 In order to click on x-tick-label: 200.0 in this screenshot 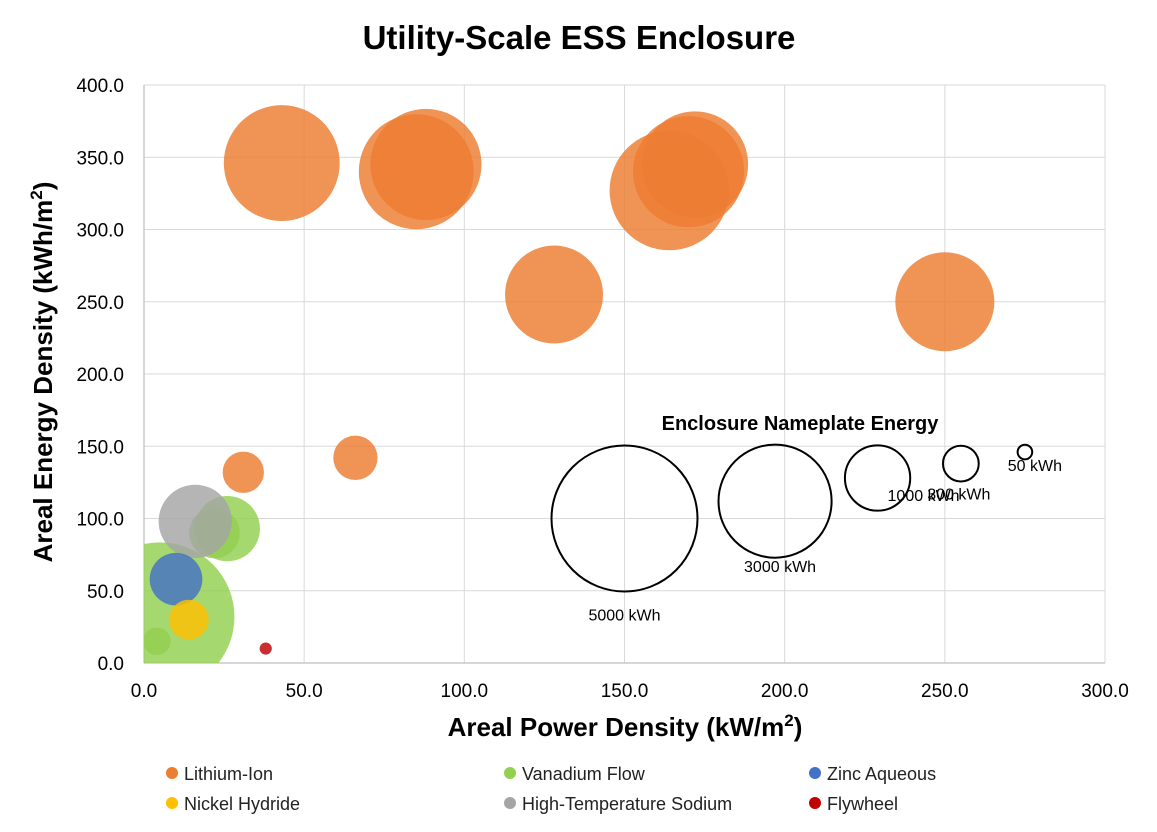, I will do `click(785, 691)`.